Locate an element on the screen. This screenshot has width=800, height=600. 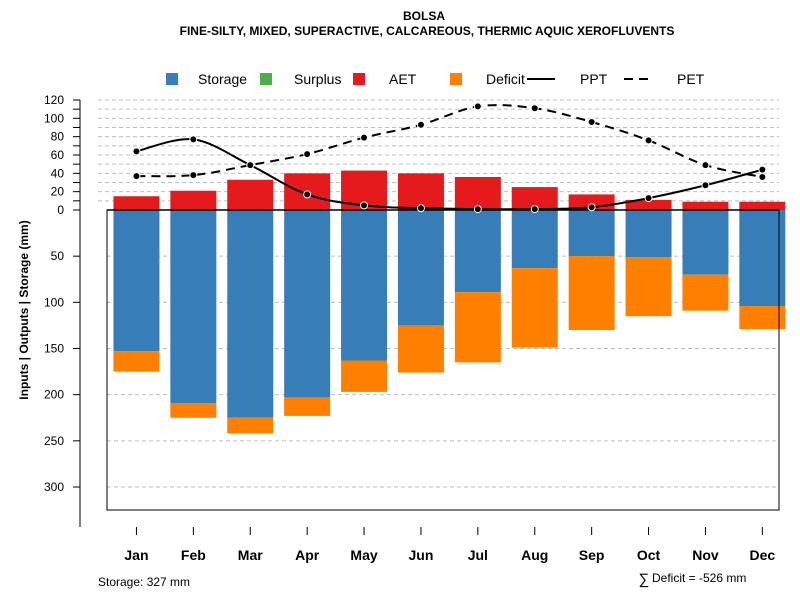
ppt-point-jul is located at coordinates (477, 209).